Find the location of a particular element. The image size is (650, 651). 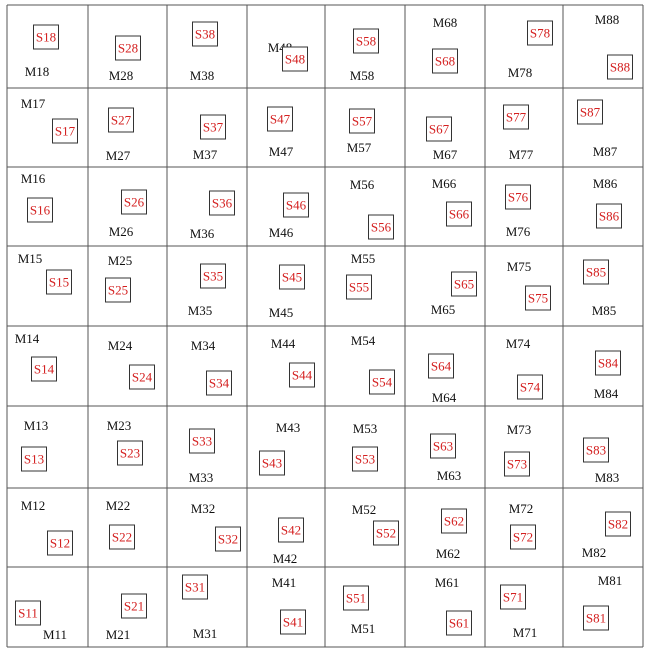

module-label: M33 is located at coordinates (201, 477).